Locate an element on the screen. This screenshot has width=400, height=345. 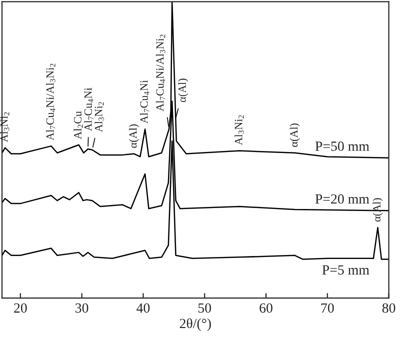
x-axis-title: 2θ/(°) is located at coordinates (195, 324).